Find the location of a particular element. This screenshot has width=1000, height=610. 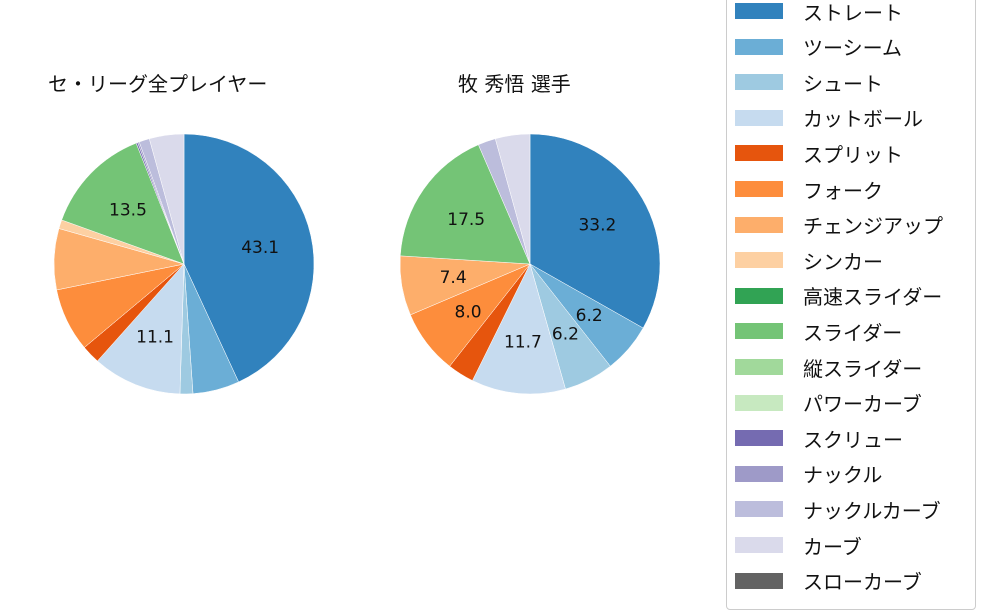

slice-value-label: 11.7 is located at coordinates (523, 343).